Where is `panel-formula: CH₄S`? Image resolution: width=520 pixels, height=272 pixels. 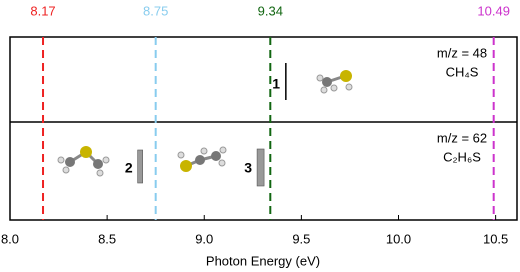 panel-formula: CH₄S is located at coordinates (462, 71).